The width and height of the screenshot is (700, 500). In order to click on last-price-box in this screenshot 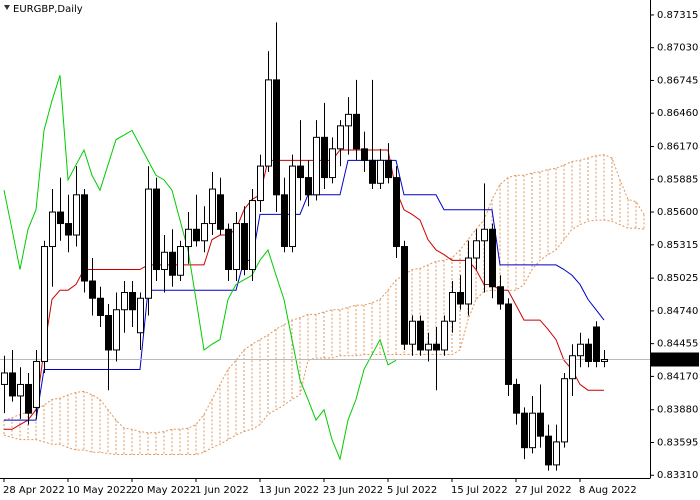, I will do `click(675, 359)`.